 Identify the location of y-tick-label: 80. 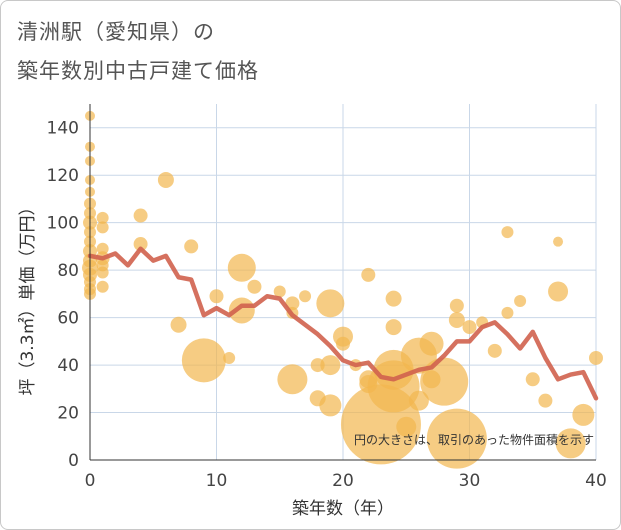
(68, 271).